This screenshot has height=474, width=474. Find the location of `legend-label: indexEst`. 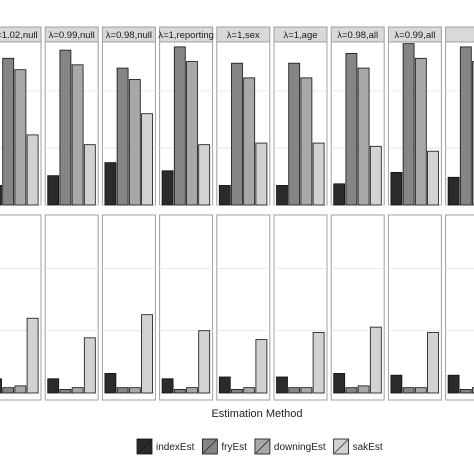

legend-label: indexEst is located at coordinates (175, 447).